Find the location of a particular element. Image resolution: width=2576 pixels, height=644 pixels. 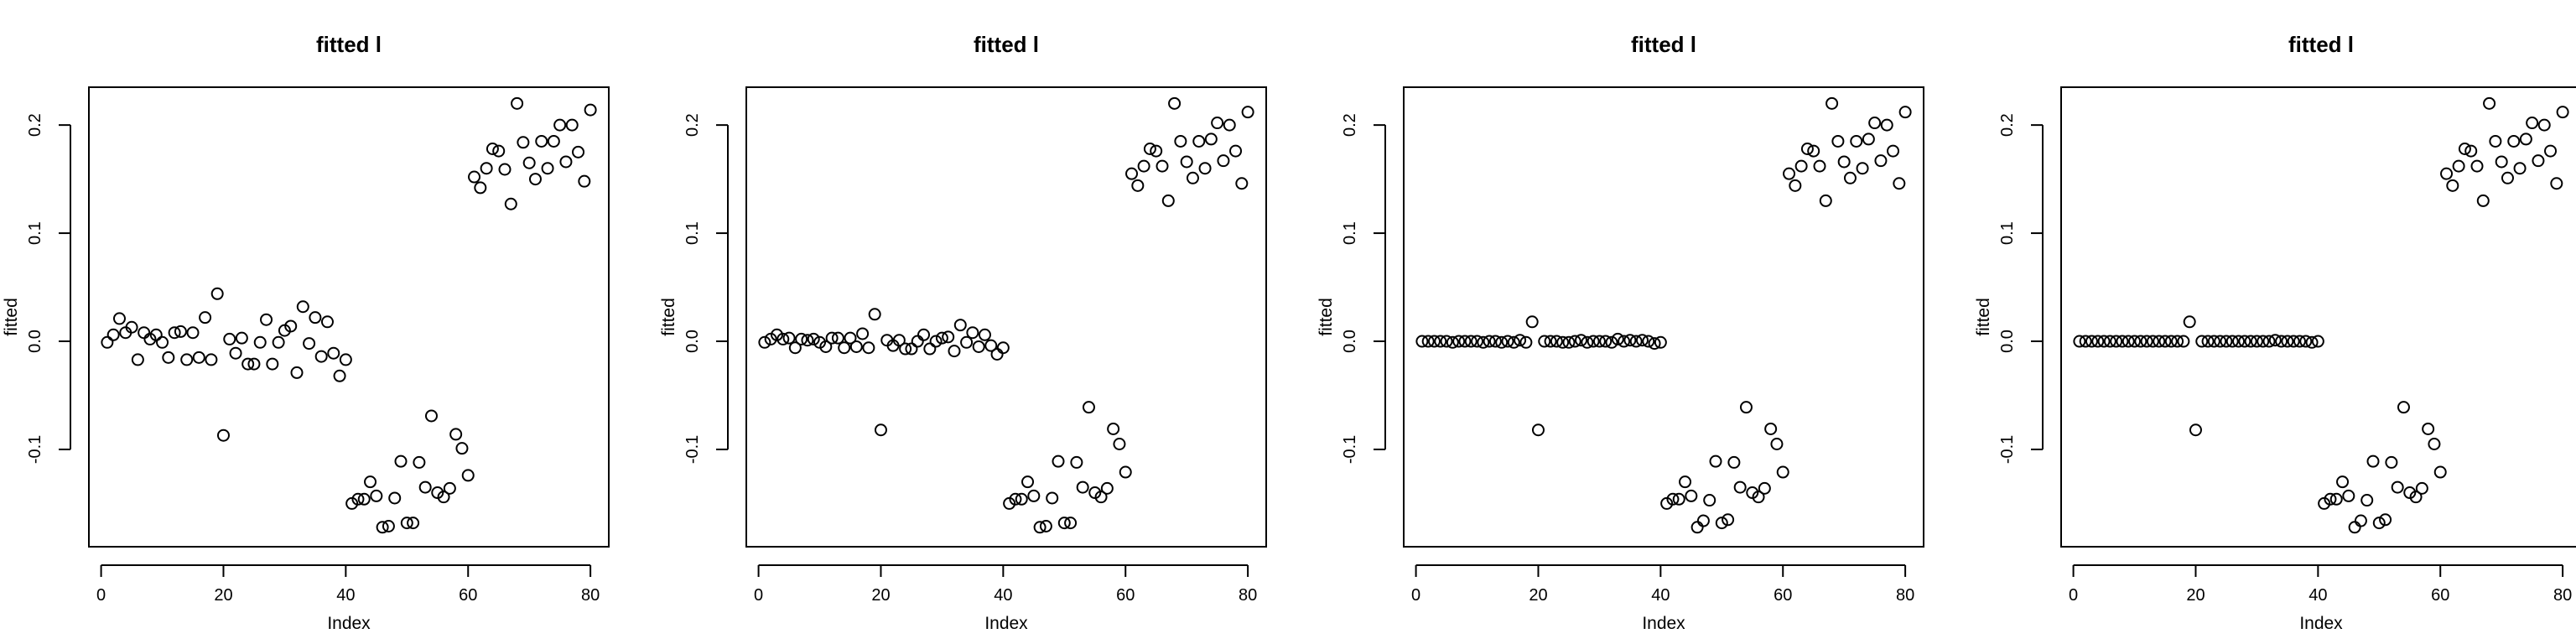

chart-title: fitted l is located at coordinates (1663, 44).